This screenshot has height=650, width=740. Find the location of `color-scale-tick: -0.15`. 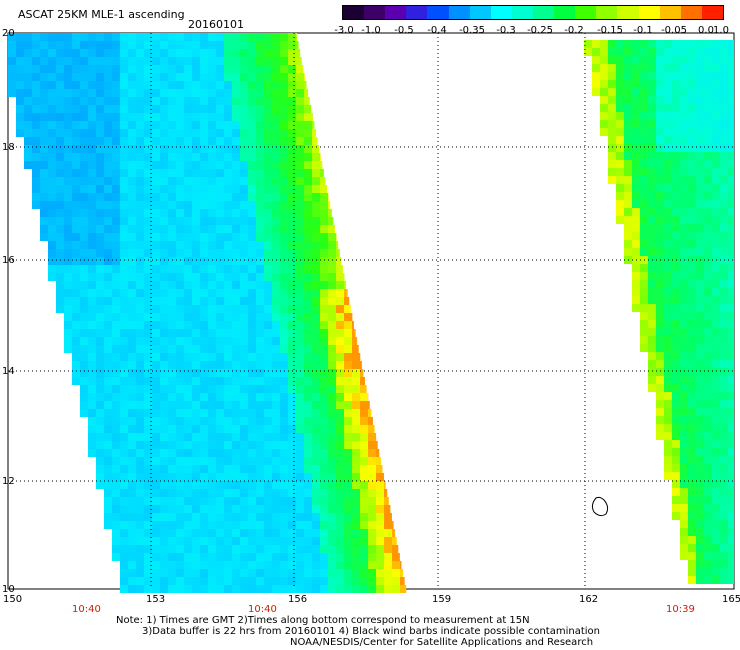

color-scale-tick: -0.15 is located at coordinates (610, 30).